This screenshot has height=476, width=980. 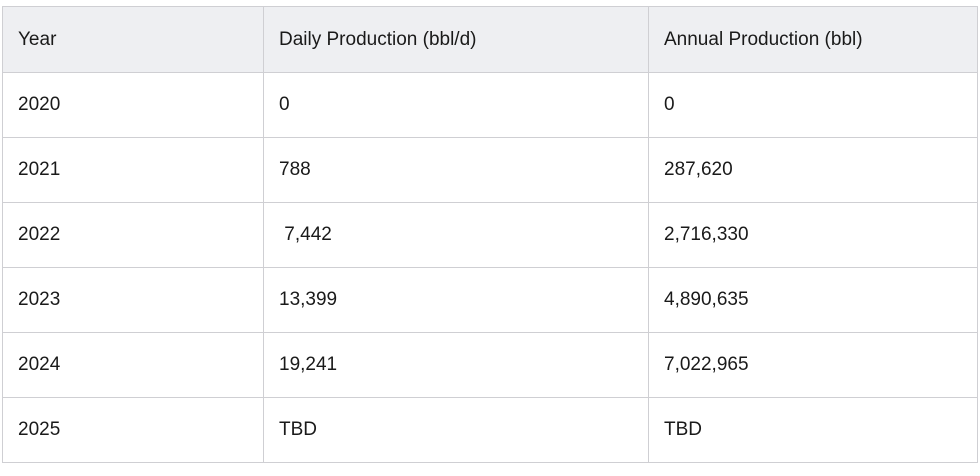 What do you see at coordinates (133, 300) in the screenshot?
I see `cell-year: 2023` at bounding box center [133, 300].